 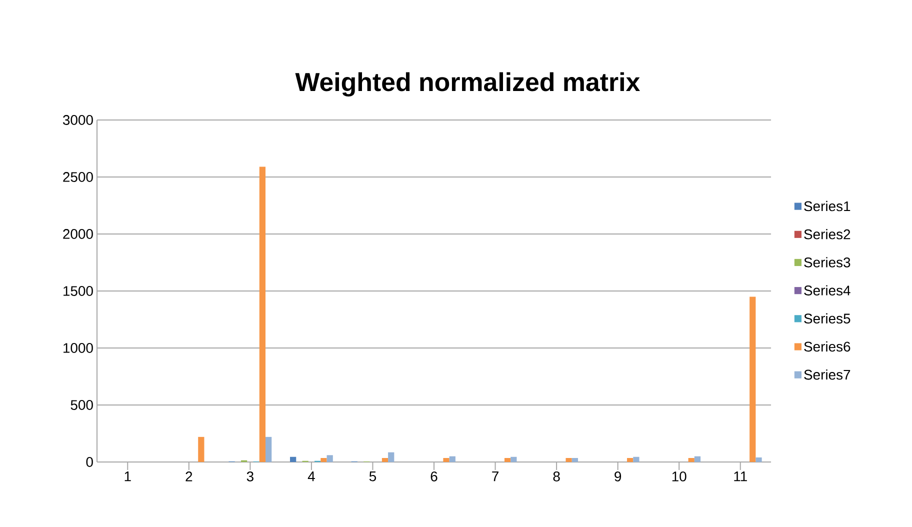 What do you see at coordinates (434, 477) in the screenshot?
I see `x-tick-label: 6` at bounding box center [434, 477].